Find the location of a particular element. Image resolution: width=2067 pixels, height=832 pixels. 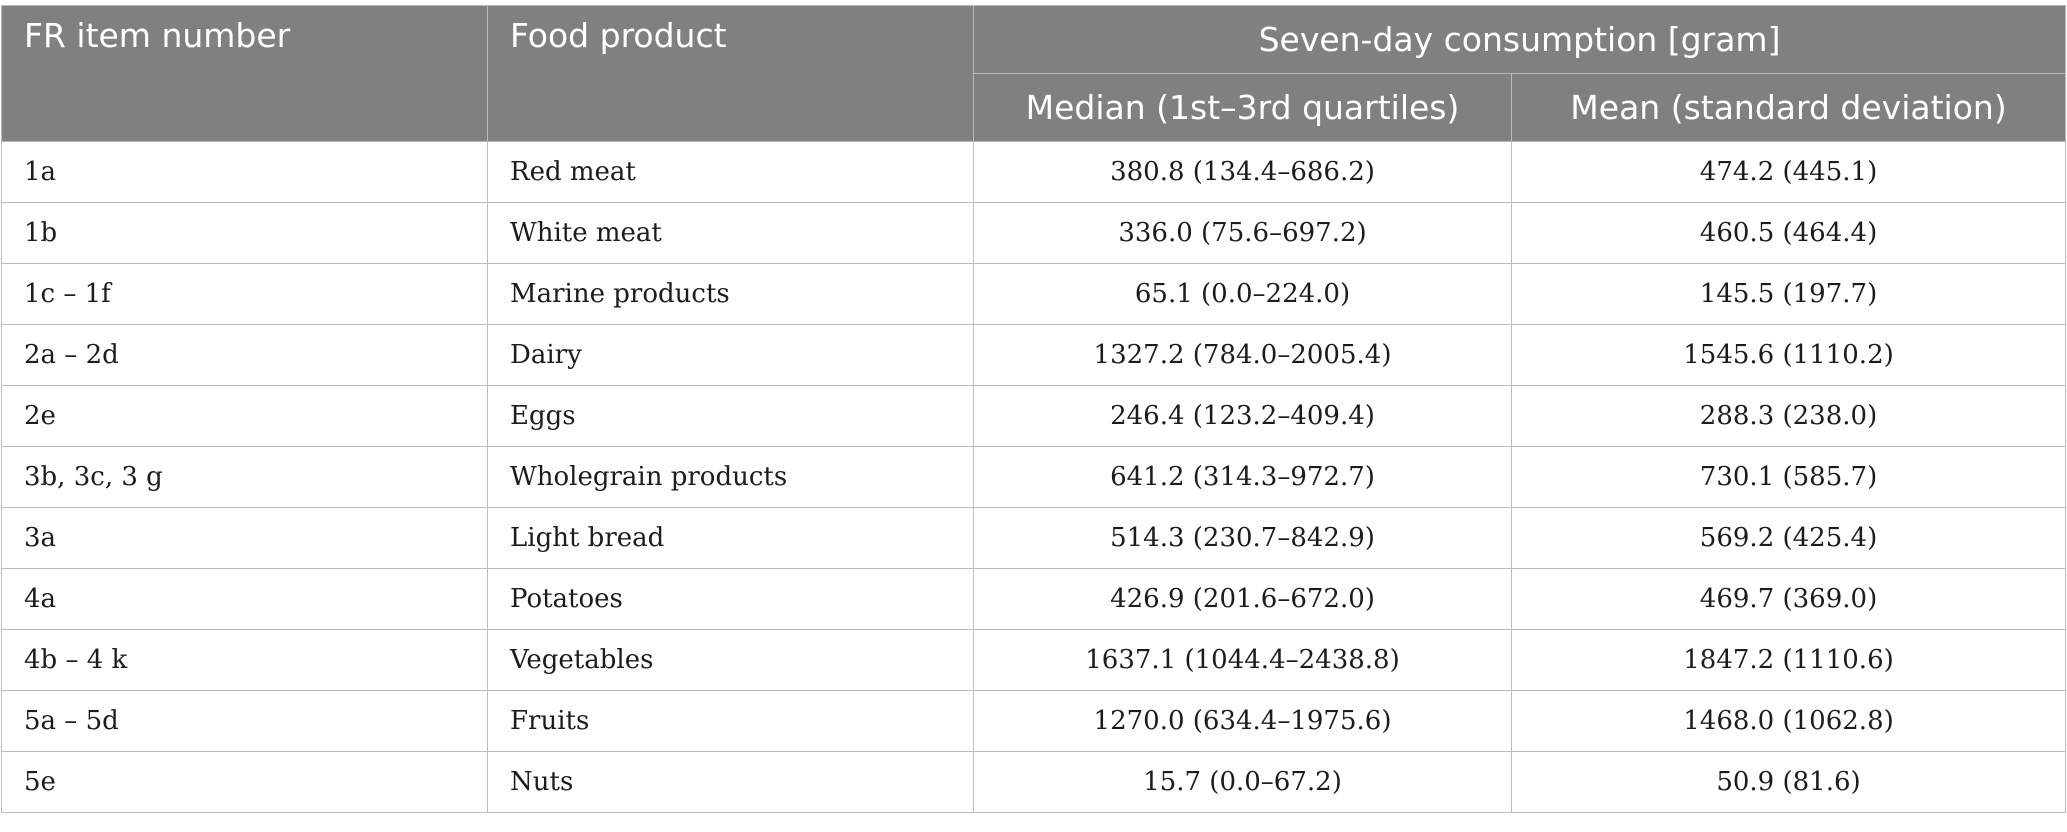

median-cell: 380.8 (134.4–686.2) is located at coordinates (1242, 172).